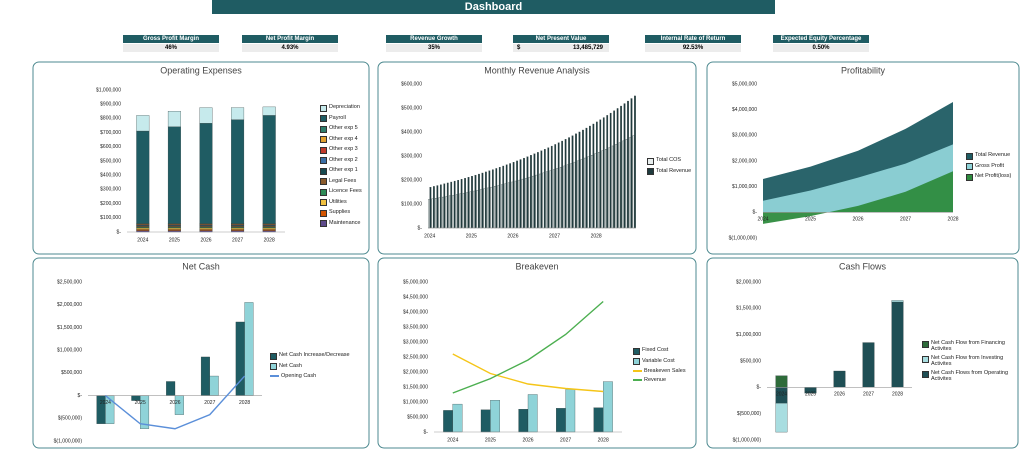  Describe the element at coordinates (660, 361) in the screenshot. I see `legend-item: Variable Cost` at that location.